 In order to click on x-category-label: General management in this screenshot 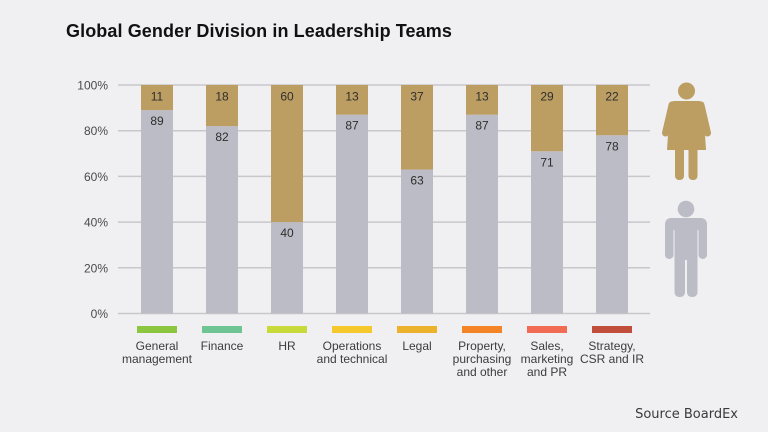, I will do `click(157, 352)`.